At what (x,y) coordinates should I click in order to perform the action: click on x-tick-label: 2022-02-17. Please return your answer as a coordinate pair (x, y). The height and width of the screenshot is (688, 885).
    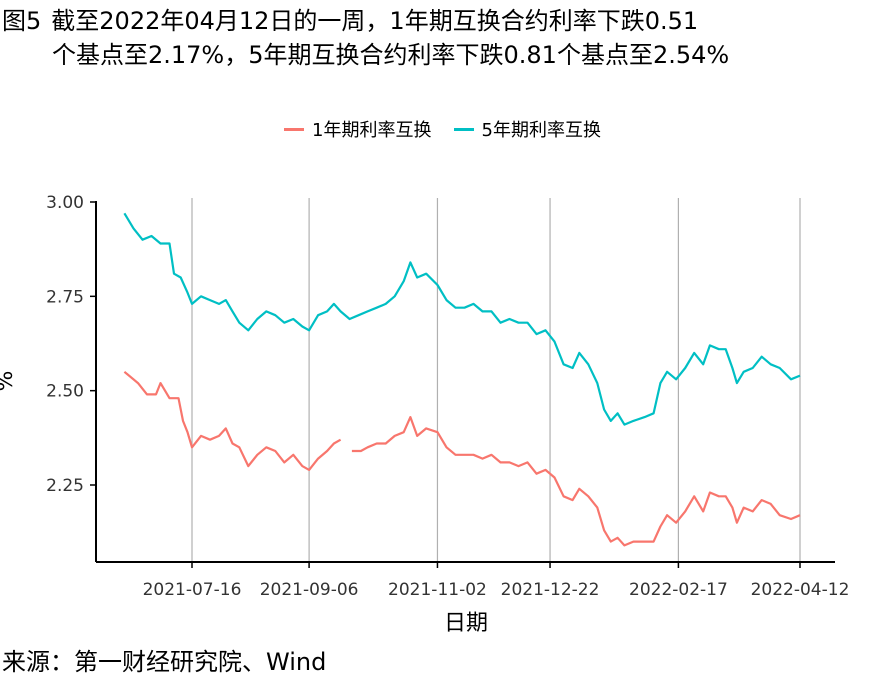
    Looking at the image, I should click on (678, 590).